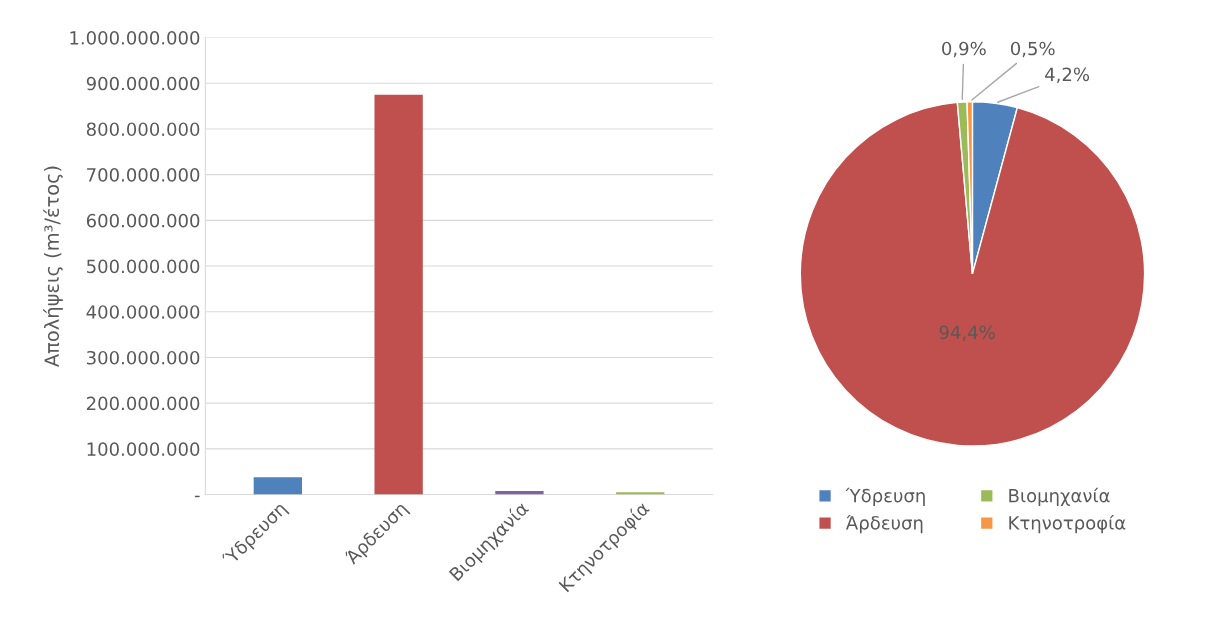 The height and width of the screenshot is (626, 1208). Describe the element at coordinates (143, 312) in the screenshot. I see `y-tick-label: 400.000.000` at that location.